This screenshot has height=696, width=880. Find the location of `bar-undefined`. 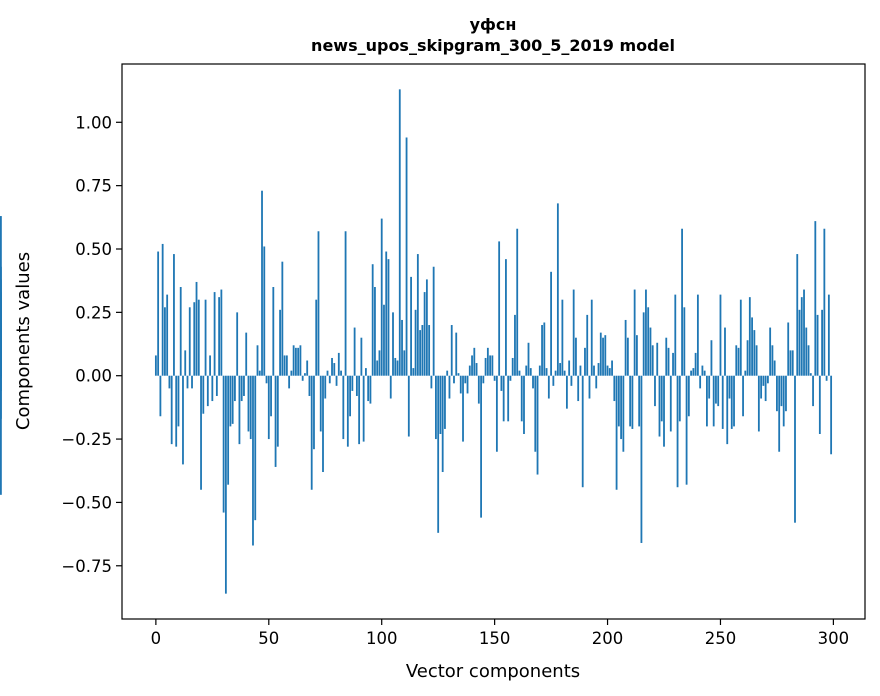

bar-undefined is located at coordinates (1, 435).